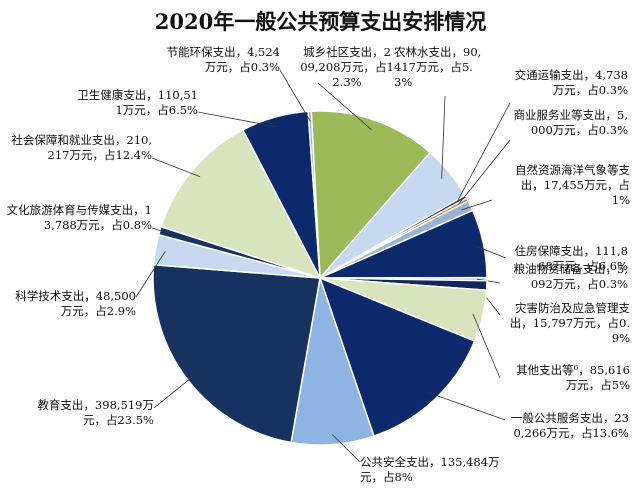 This screenshot has height=490, width=641. I want to click on slice-label: 住房保障支出，111,868万元，占6.6%, so click(571, 258).